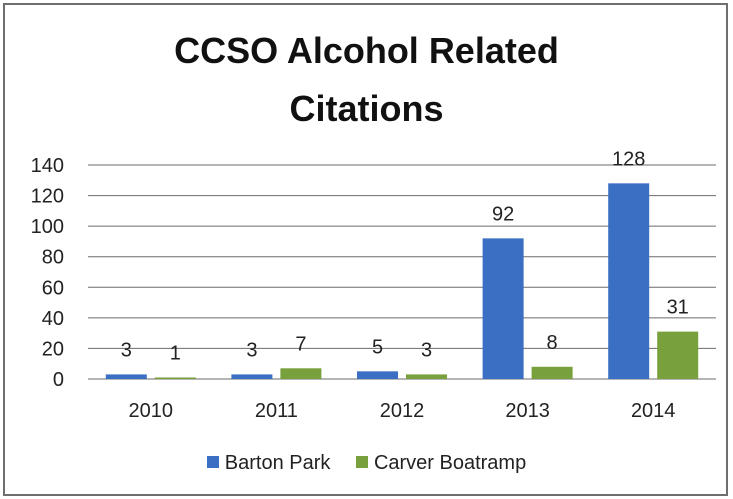  Describe the element at coordinates (552, 343) in the screenshot. I see `data-label: 8` at that location.